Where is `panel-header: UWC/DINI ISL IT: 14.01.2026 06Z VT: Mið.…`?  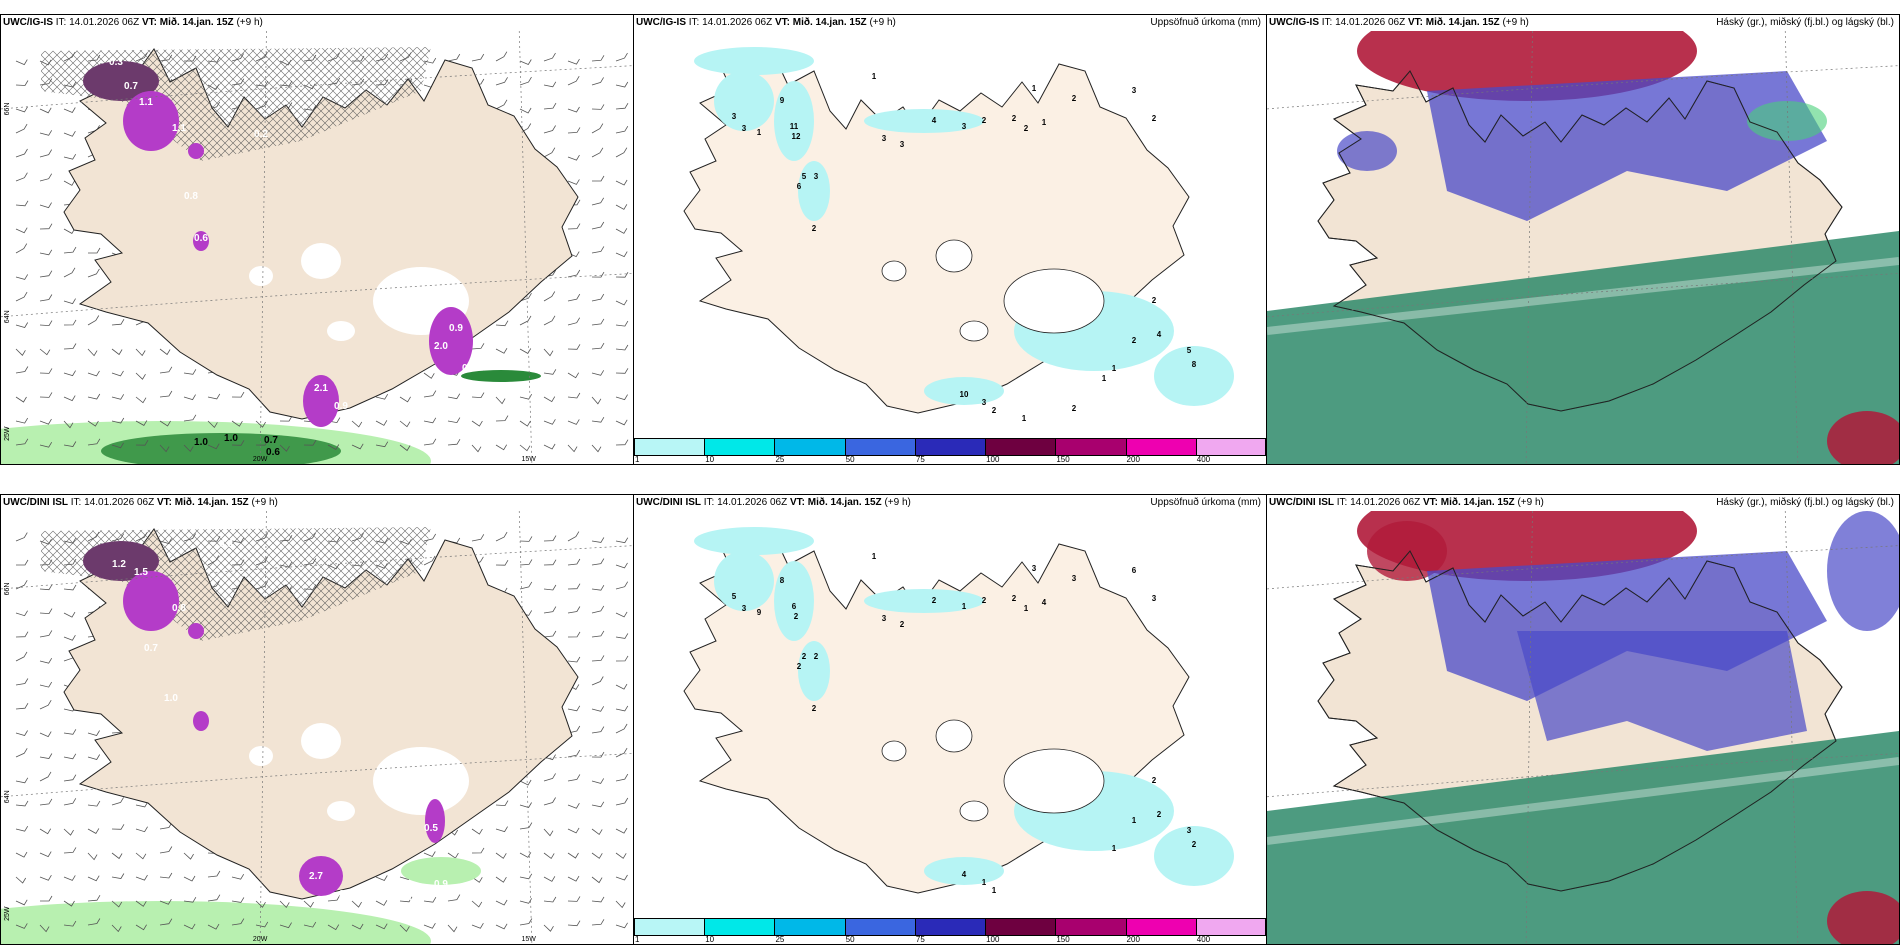
panel-header: UWC/DINI ISL IT: 14.01.2026 06Z VT: Mið.… is located at coordinates (1583, 503).